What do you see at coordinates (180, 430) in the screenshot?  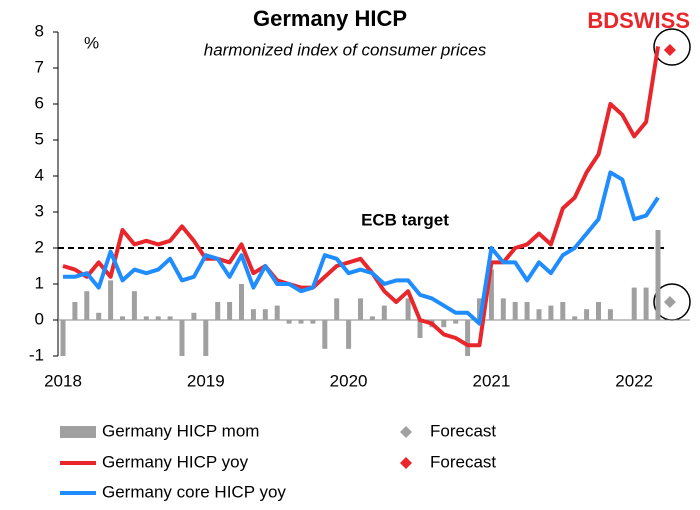 I see `legend-label: Germany HICP mom` at bounding box center [180, 430].